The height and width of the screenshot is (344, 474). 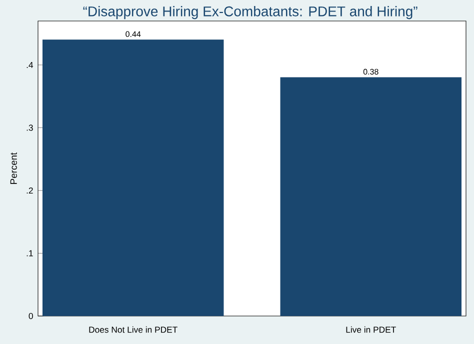 I want to click on chart-title: “Disapprove Hiring Ex-Combatants: PDET and Hiring”, so click(x=250, y=13).